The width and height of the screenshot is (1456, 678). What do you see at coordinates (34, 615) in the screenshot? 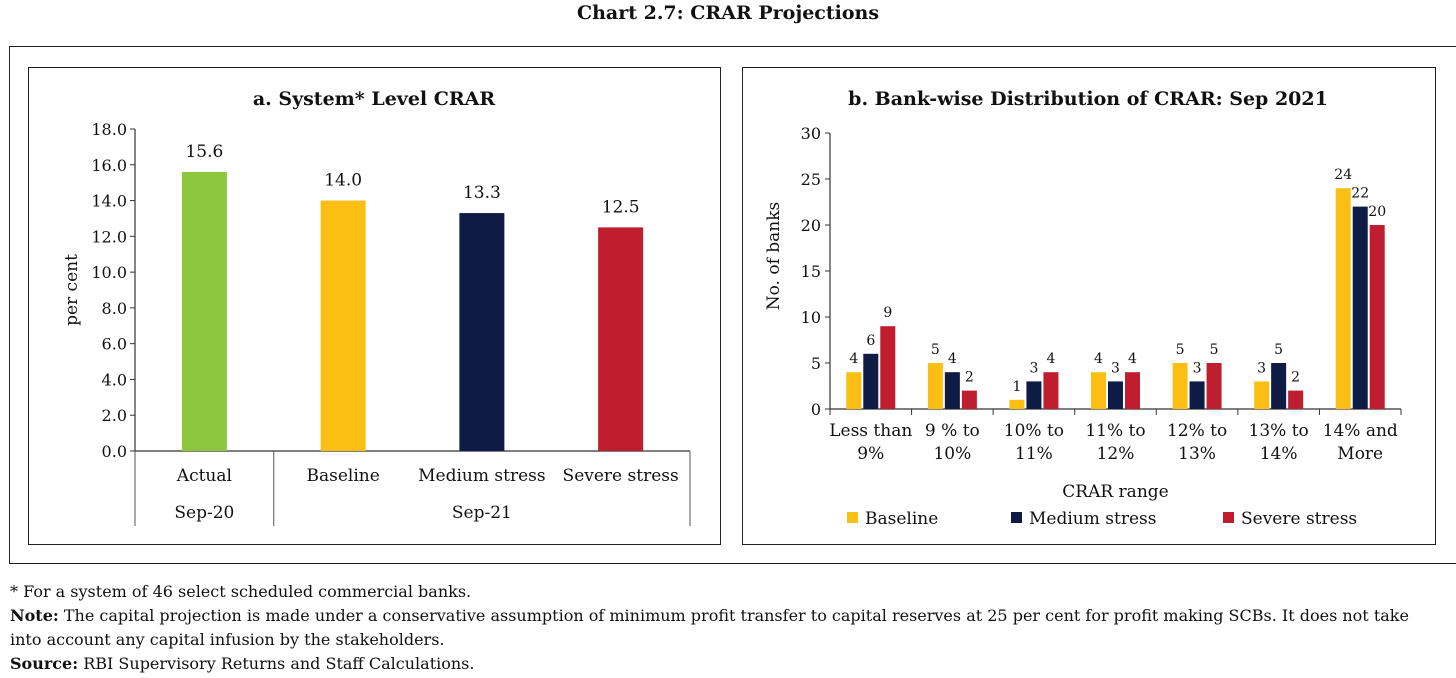
I see `note-label: Note:` at bounding box center [34, 615].